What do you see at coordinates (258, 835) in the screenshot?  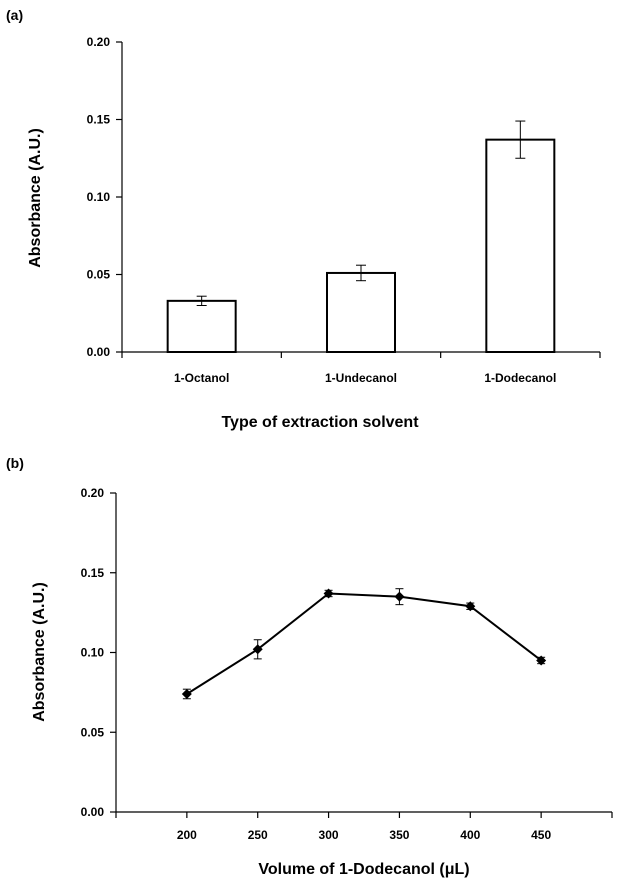 I see `line-x-tick-label: 250` at bounding box center [258, 835].